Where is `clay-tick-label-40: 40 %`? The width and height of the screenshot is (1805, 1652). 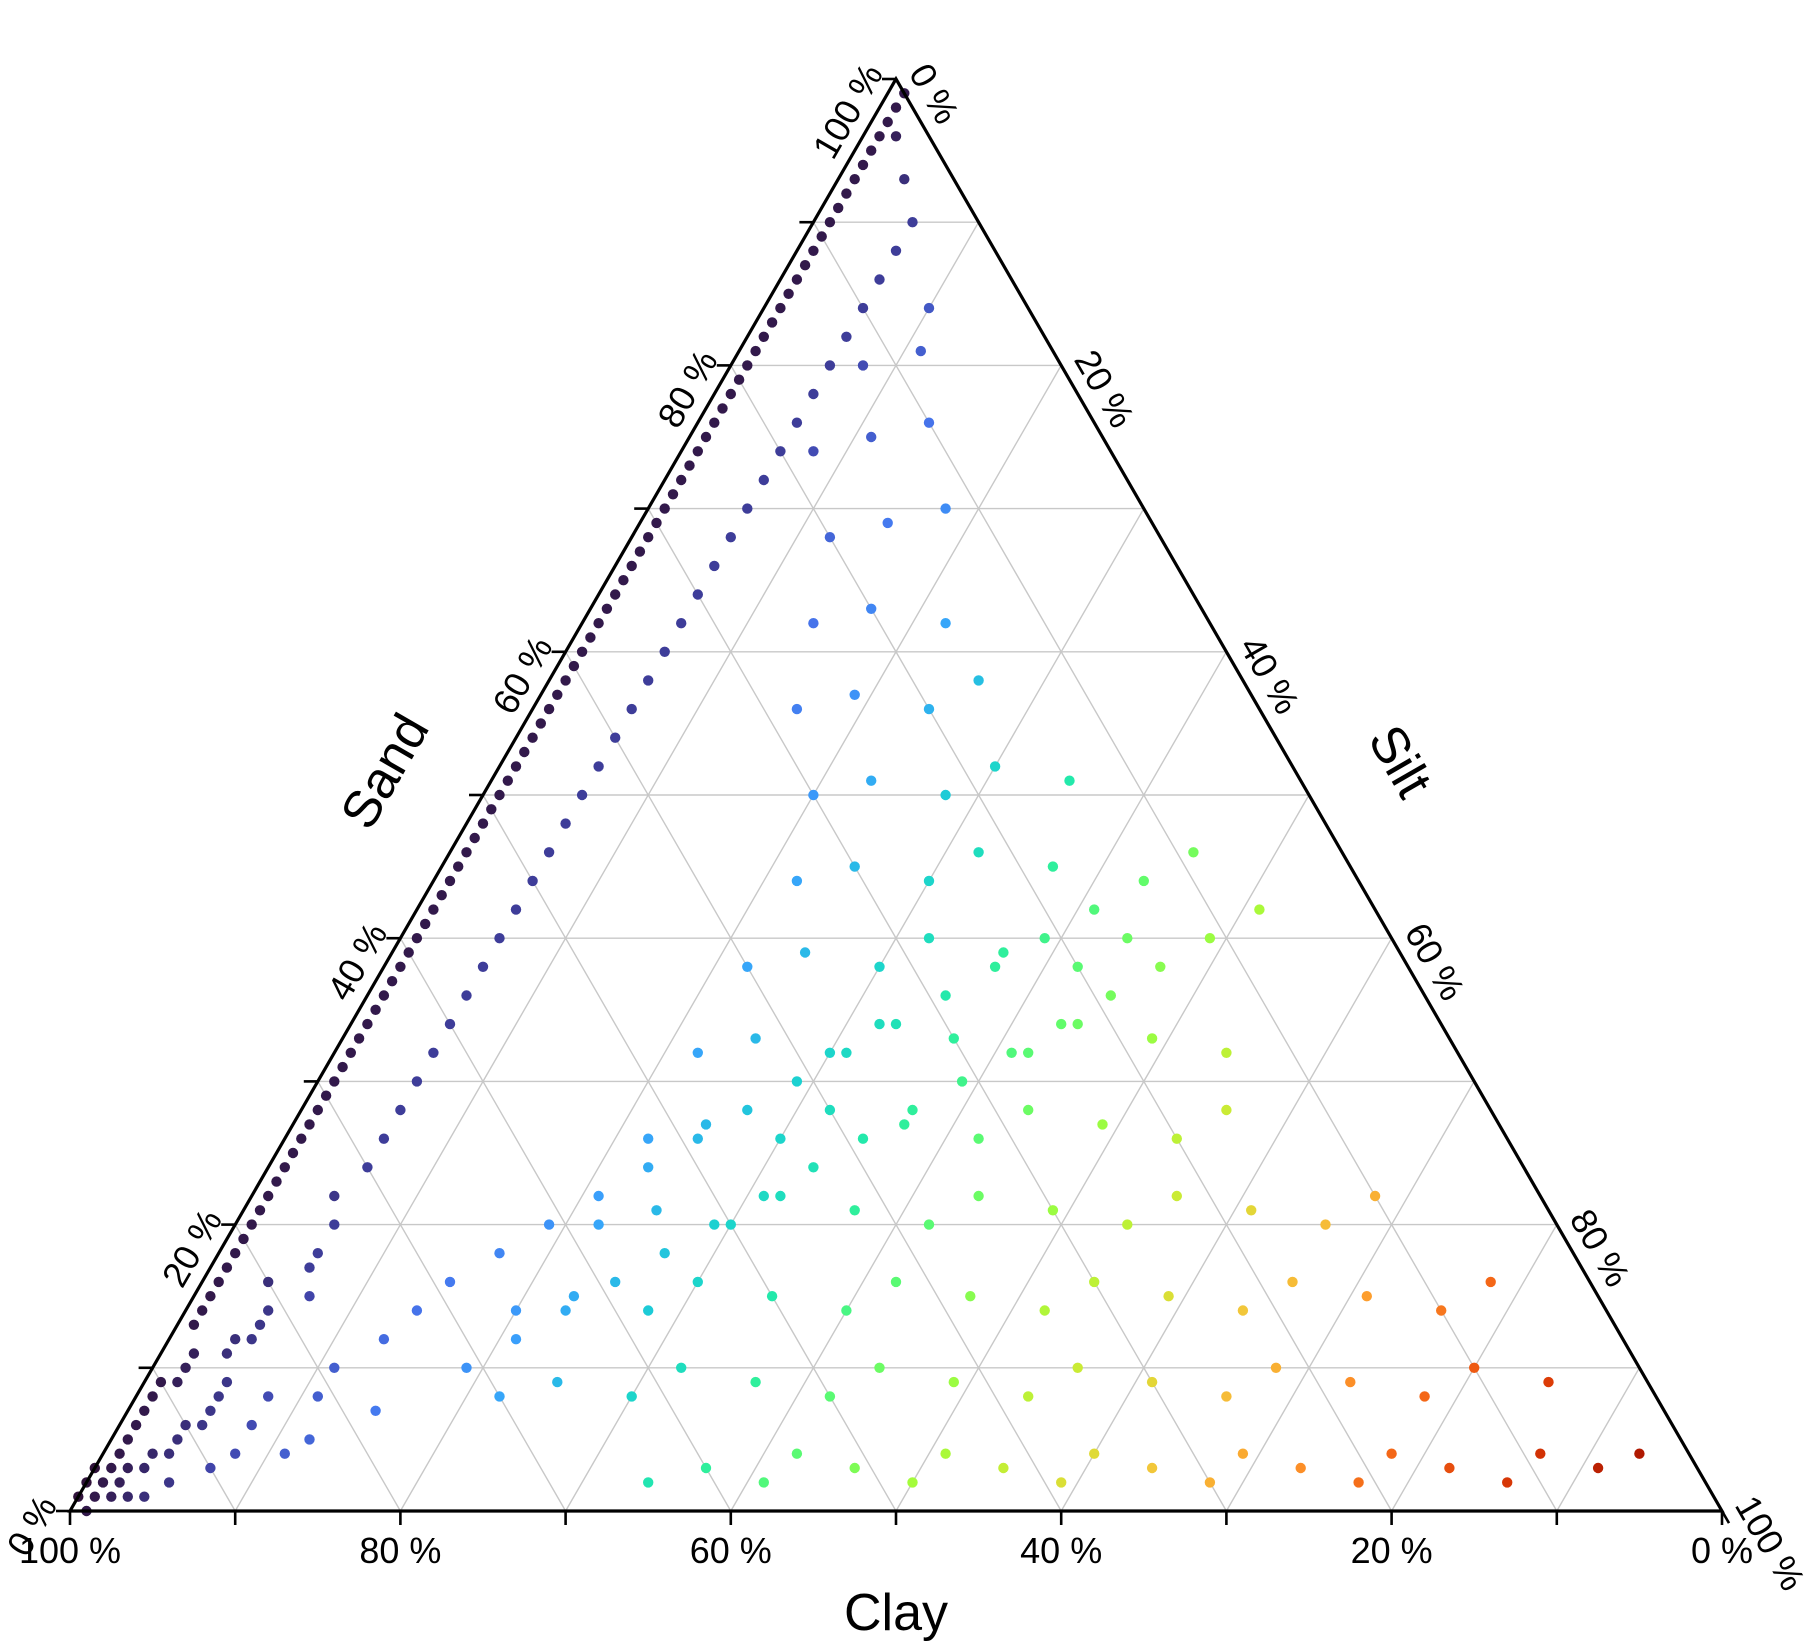 clay-tick-label-40: 40 % is located at coordinates (1061, 1550).